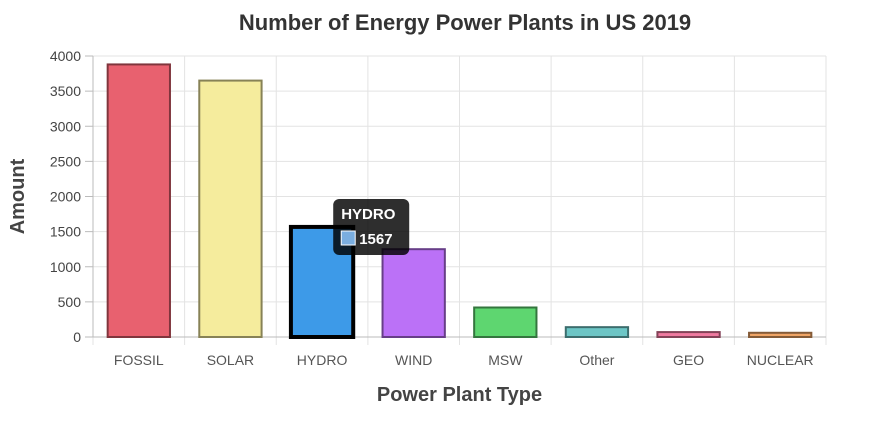  What do you see at coordinates (413, 360) in the screenshot?
I see `x-tick-label-wind: WIND` at bounding box center [413, 360].